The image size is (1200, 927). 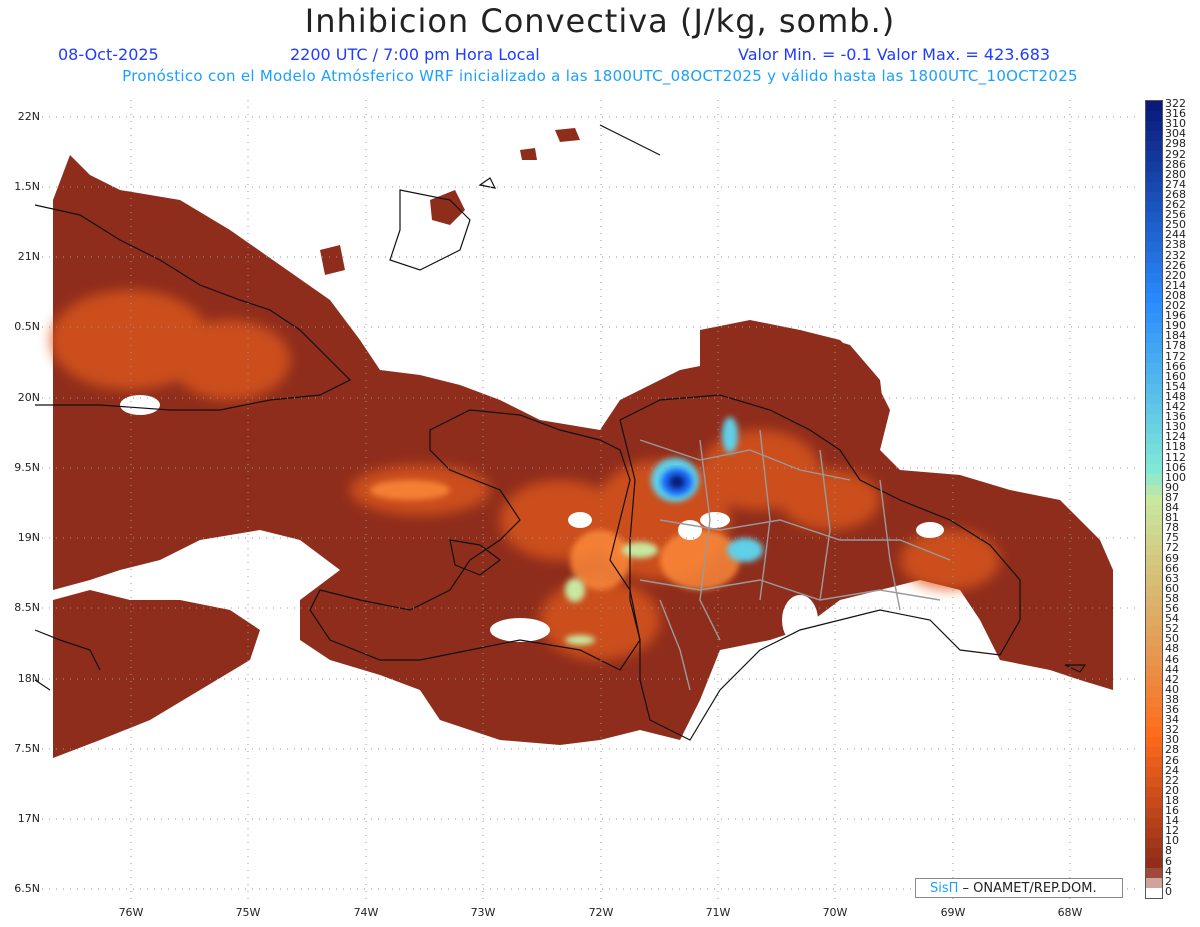 What do you see at coordinates (1175, 306) in the screenshot?
I see `colorbar-label: 202` at bounding box center [1175, 306].